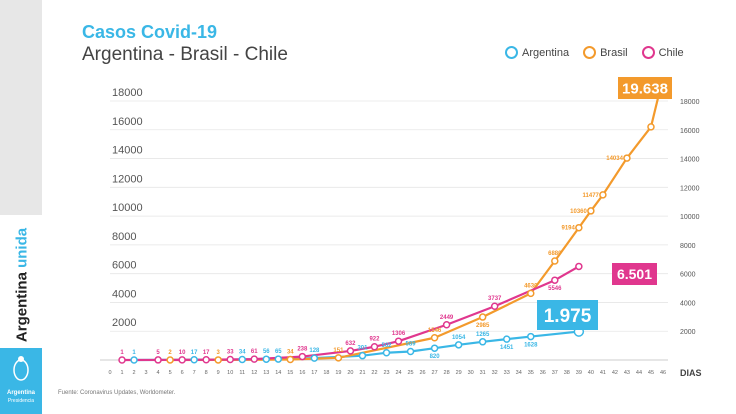 The width and height of the screenshot is (736, 414). Describe the element at coordinates (362, 349) in the screenshot. I see `data-label: 301` at that location.